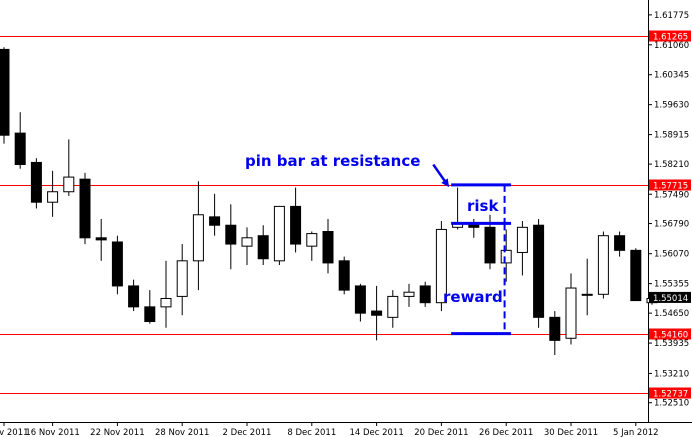 This screenshot has width=692, height=437. I want to click on x-tick-label: 2 Dec 2011, so click(247, 432).